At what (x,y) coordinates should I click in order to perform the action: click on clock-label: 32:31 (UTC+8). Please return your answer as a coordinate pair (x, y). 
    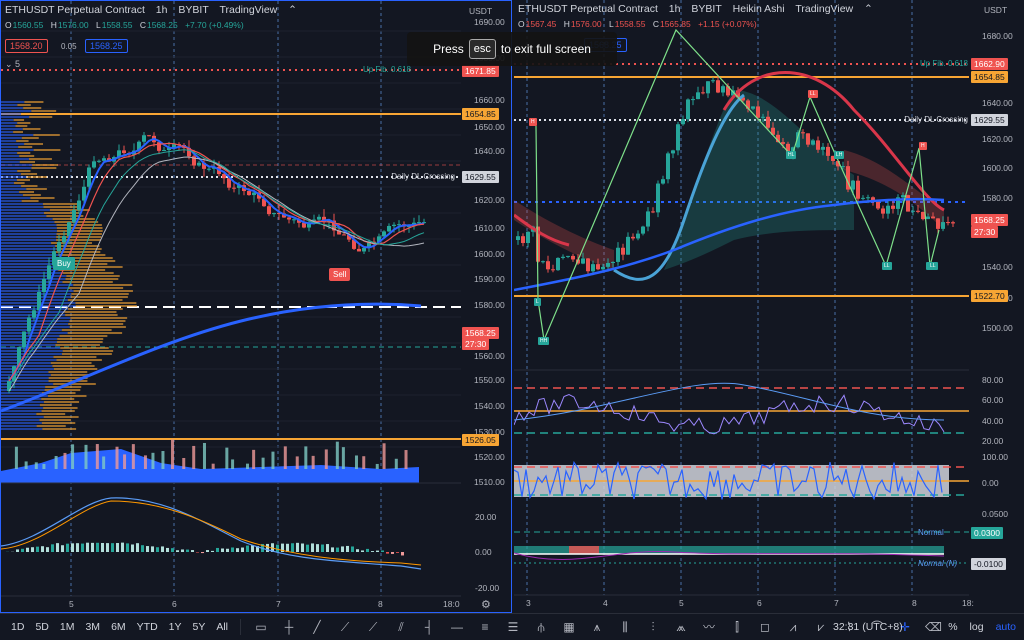
    Looking at the image, I should click on (868, 627).